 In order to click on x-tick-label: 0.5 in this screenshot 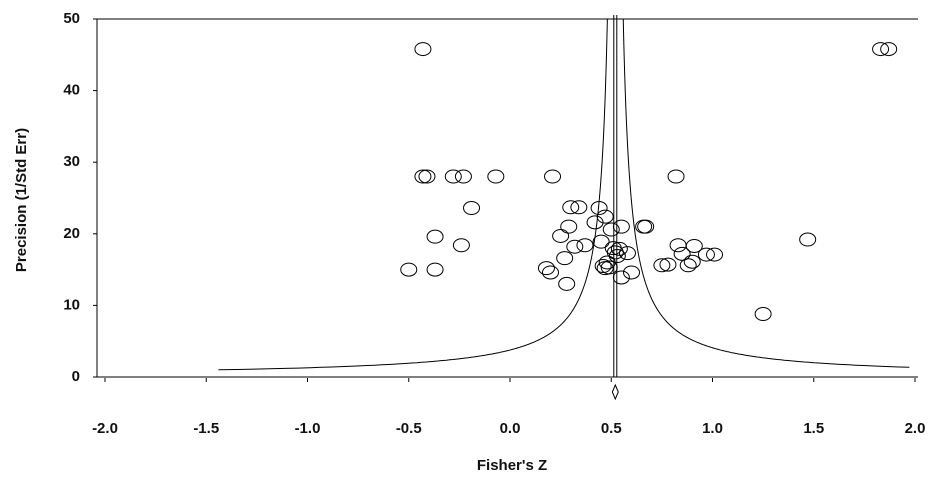, I will do `click(611, 428)`.